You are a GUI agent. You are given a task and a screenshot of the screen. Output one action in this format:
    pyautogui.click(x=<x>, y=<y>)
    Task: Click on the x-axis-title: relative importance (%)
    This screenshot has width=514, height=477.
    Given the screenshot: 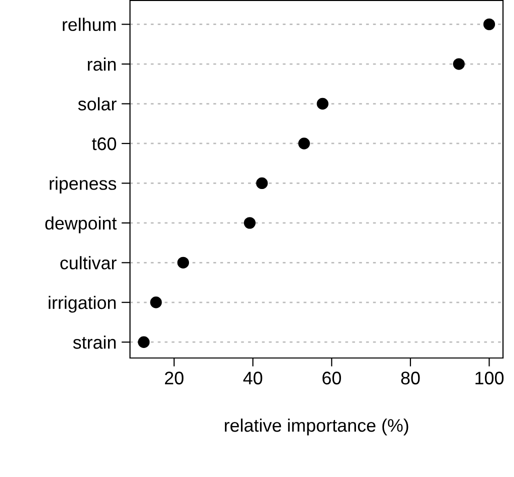 What is the action you would take?
    pyautogui.click(x=316, y=427)
    